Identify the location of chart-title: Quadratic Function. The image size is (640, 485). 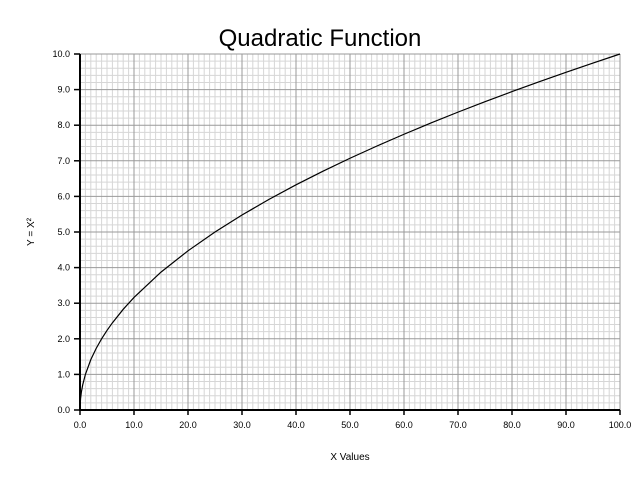
(320, 38).